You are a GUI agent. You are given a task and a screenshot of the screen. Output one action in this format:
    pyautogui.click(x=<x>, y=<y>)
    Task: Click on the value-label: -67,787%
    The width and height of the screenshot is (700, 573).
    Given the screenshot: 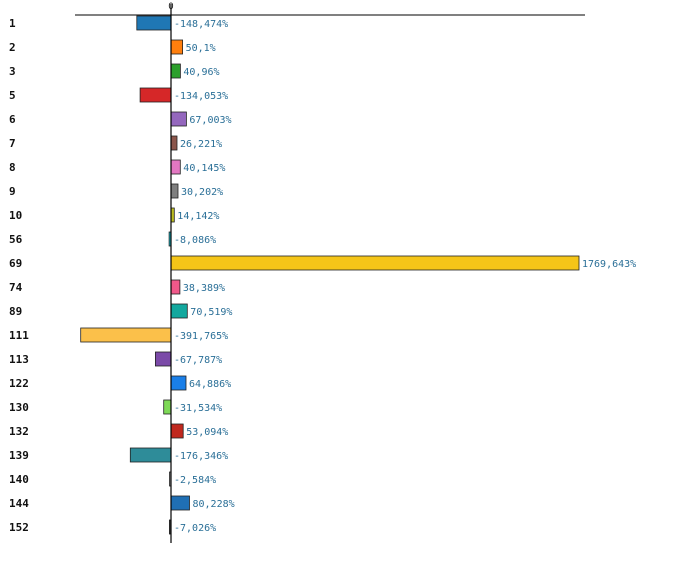 What is the action you would take?
    pyautogui.click(x=198, y=360)
    